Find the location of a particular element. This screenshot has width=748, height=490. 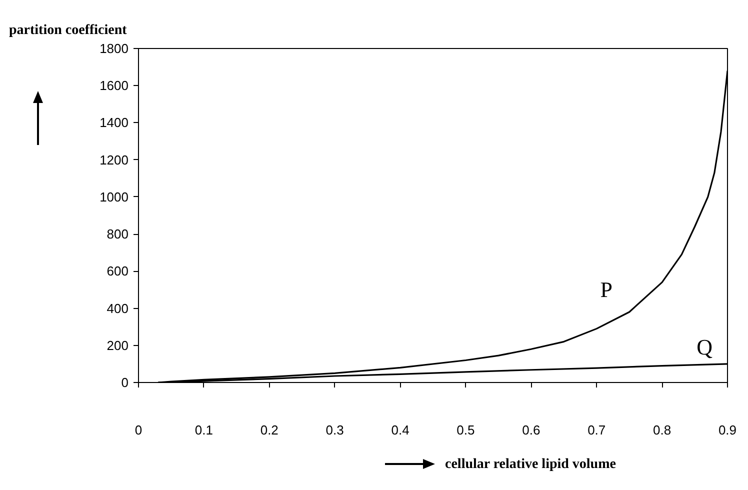

x-tick-label: 0.4 is located at coordinates (400, 430).